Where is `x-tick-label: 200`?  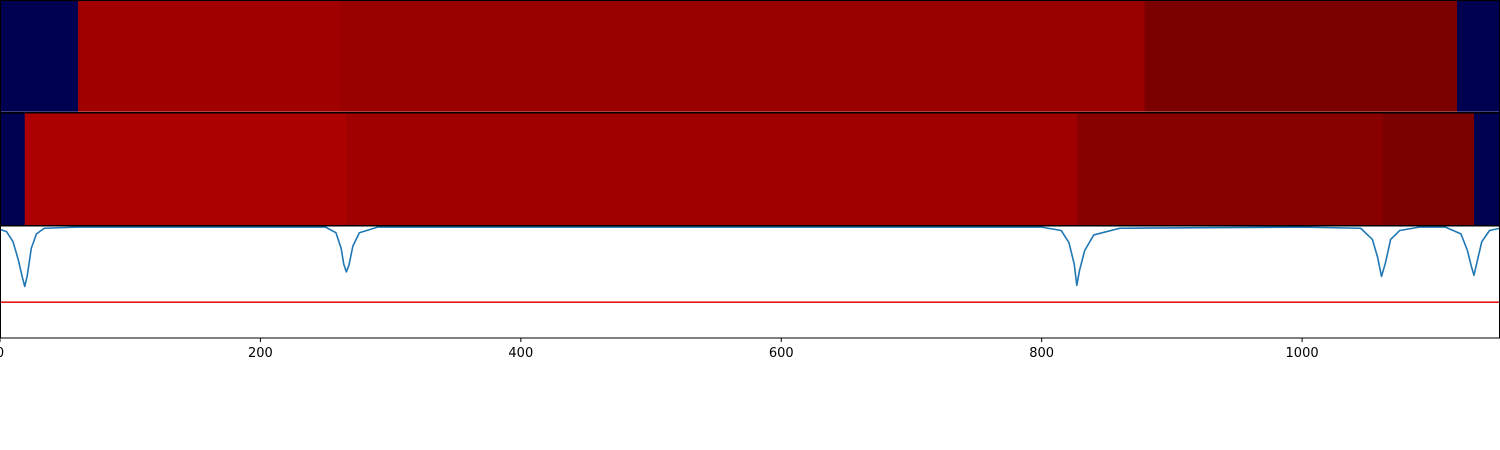 x-tick-label: 200 is located at coordinates (260, 353).